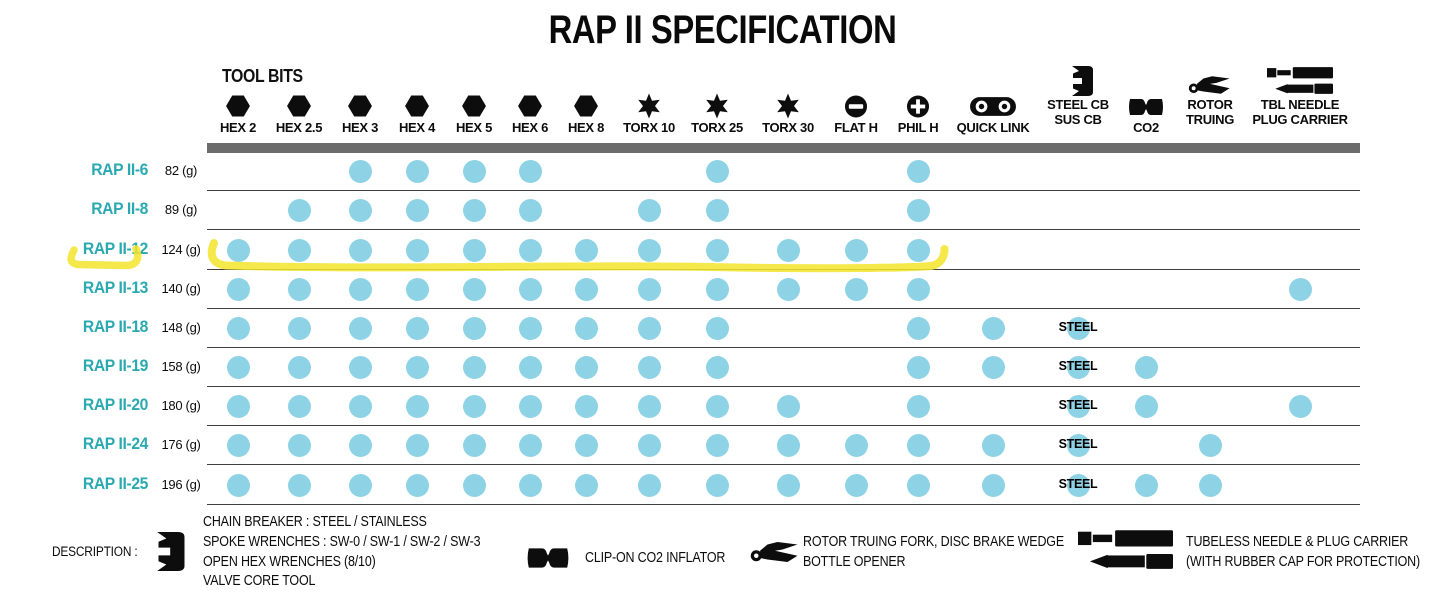 This screenshot has height=608, width=1445. Describe the element at coordinates (788, 127) in the screenshot. I see `column-label-torx30: TORX 30` at that location.